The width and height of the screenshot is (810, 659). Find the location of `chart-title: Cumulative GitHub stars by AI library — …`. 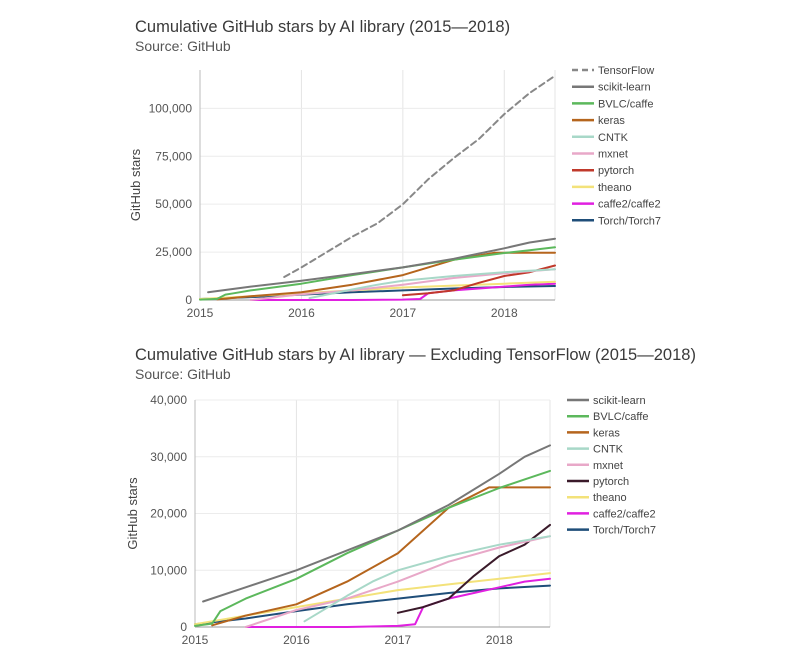

chart-title: Cumulative GitHub stars by AI library — … is located at coordinates (415, 355).